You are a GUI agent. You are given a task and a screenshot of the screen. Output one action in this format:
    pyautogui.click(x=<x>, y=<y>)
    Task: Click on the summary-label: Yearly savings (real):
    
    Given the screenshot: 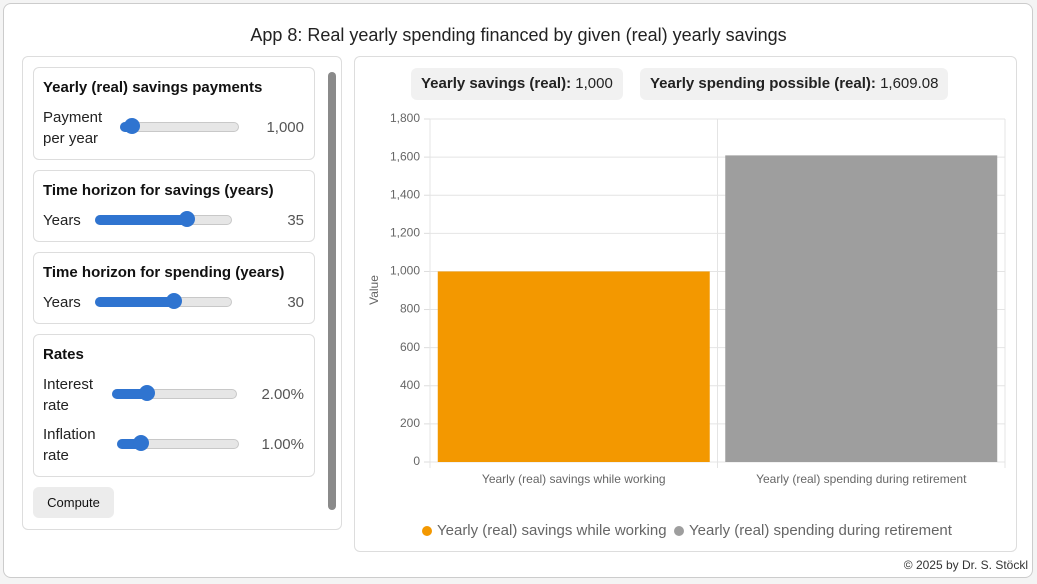 What is the action you would take?
    pyautogui.click(x=496, y=83)
    